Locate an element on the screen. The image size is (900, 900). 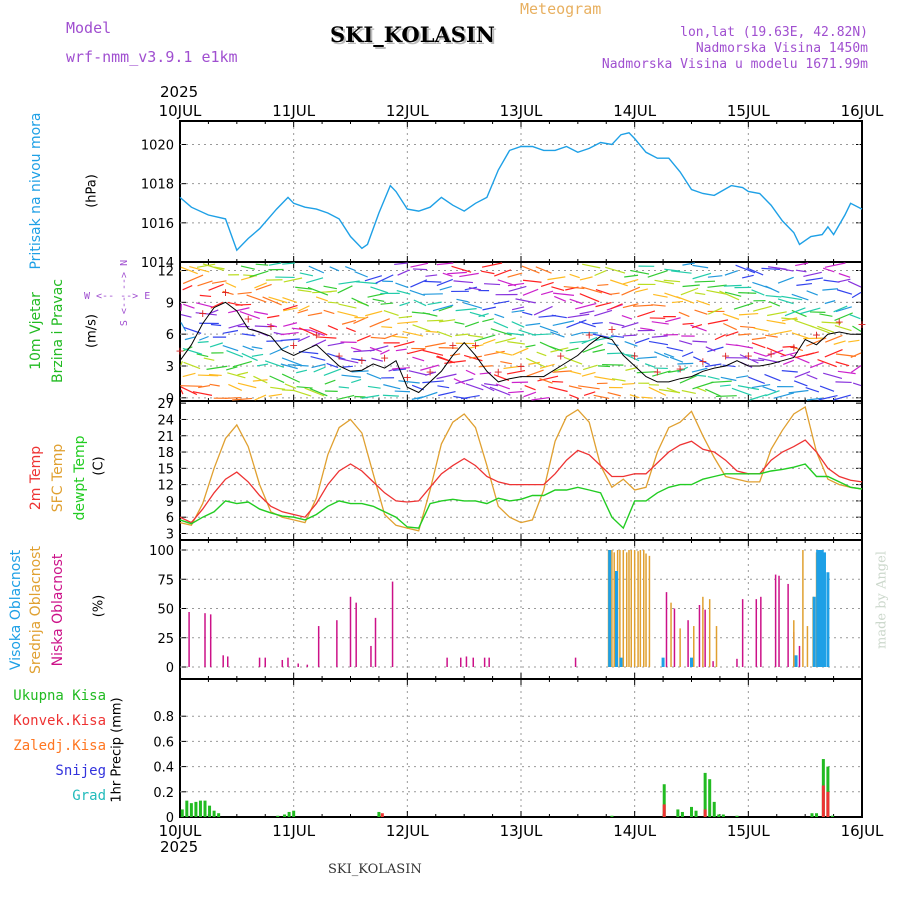
cloud-ytick-label: 0 is located at coordinates (170, 668).